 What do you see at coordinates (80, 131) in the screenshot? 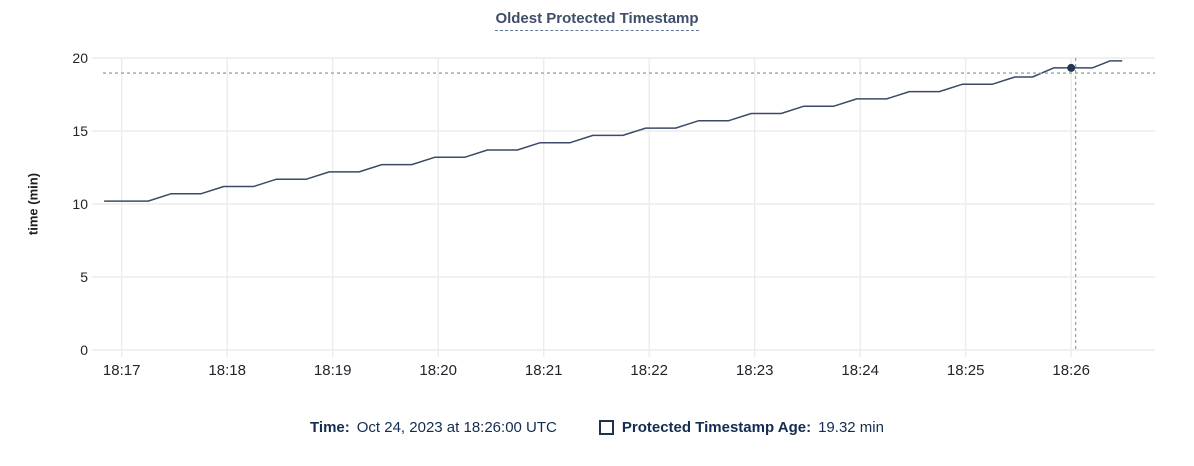
I see `y-tick-label: 15` at bounding box center [80, 131].